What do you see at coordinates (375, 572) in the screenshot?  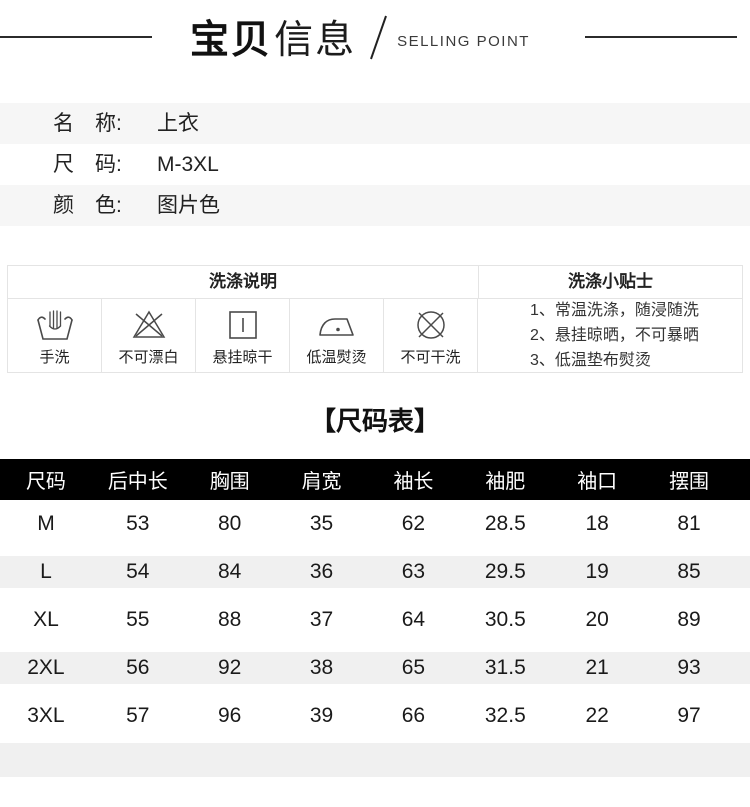 I see `size-chart-row: L 54 84 36 63 29.5 19 85` at bounding box center [375, 572].